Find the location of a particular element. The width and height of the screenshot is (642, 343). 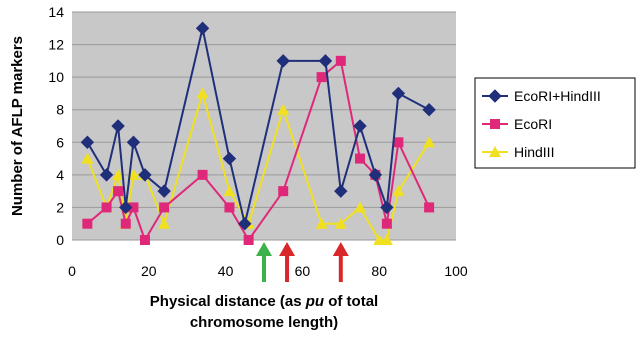

x-tick-label: 20 is located at coordinates (149, 271).